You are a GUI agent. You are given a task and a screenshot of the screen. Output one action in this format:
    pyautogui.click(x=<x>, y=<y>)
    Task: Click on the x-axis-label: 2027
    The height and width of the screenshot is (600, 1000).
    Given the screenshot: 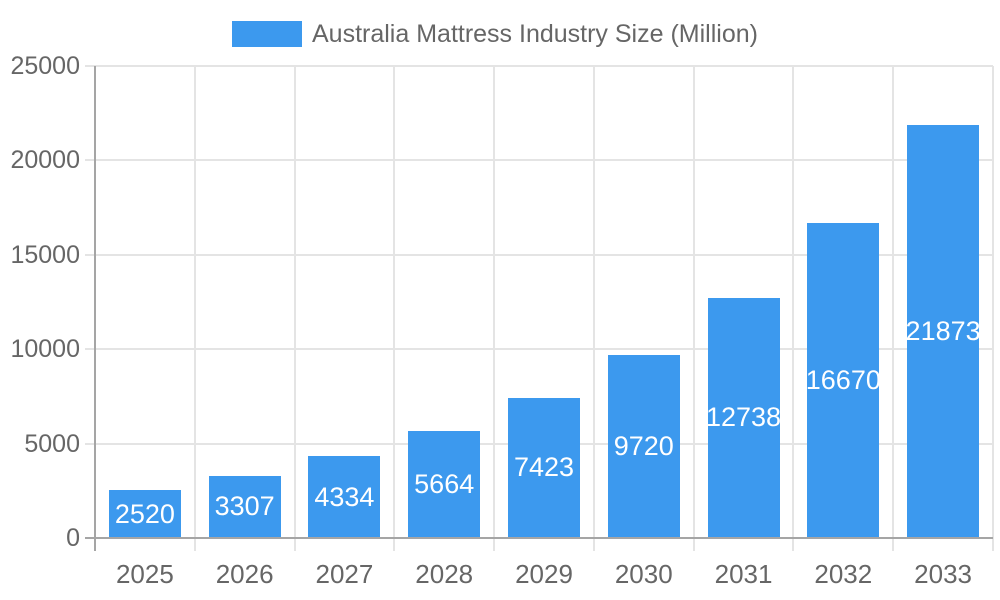 What is the action you would take?
    pyautogui.click(x=344, y=574)
    